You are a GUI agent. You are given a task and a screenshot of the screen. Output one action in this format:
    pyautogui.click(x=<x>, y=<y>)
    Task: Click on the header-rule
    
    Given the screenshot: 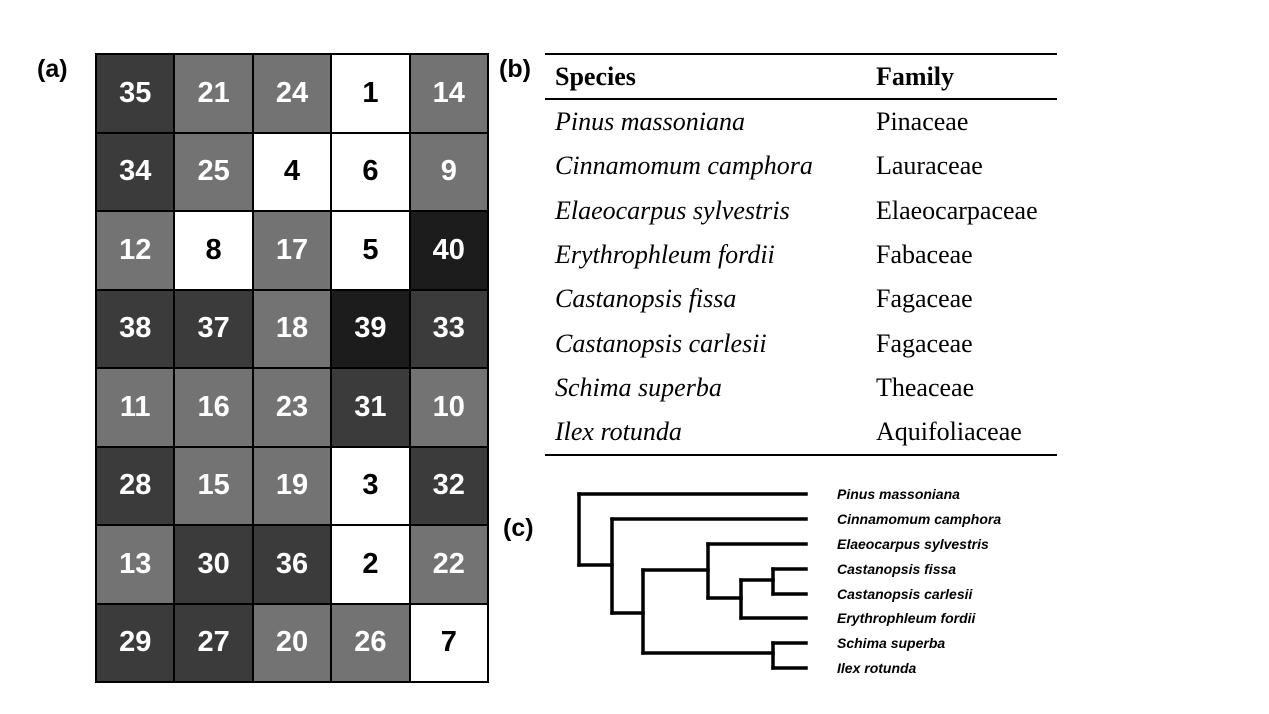 What is the action you would take?
    pyautogui.click(x=801, y=99)
    